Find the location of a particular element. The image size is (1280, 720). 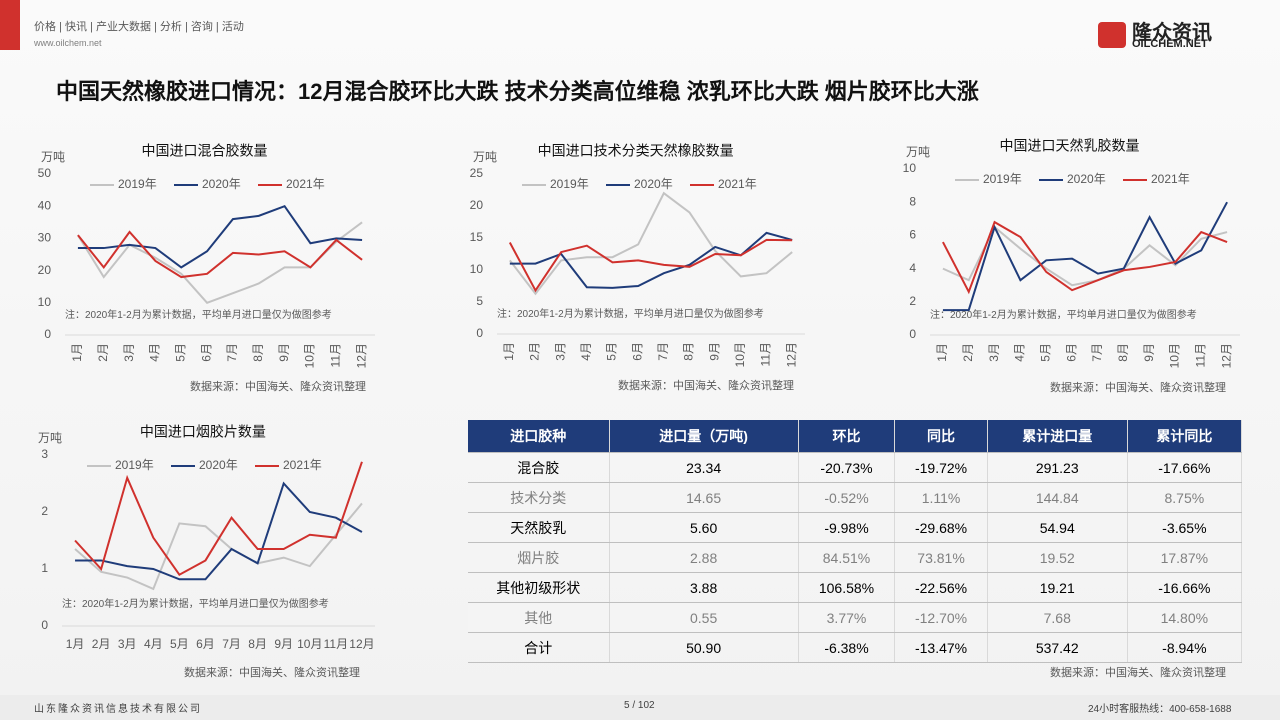

table-cell: 混合胶 is located at coordinates (539, 467).